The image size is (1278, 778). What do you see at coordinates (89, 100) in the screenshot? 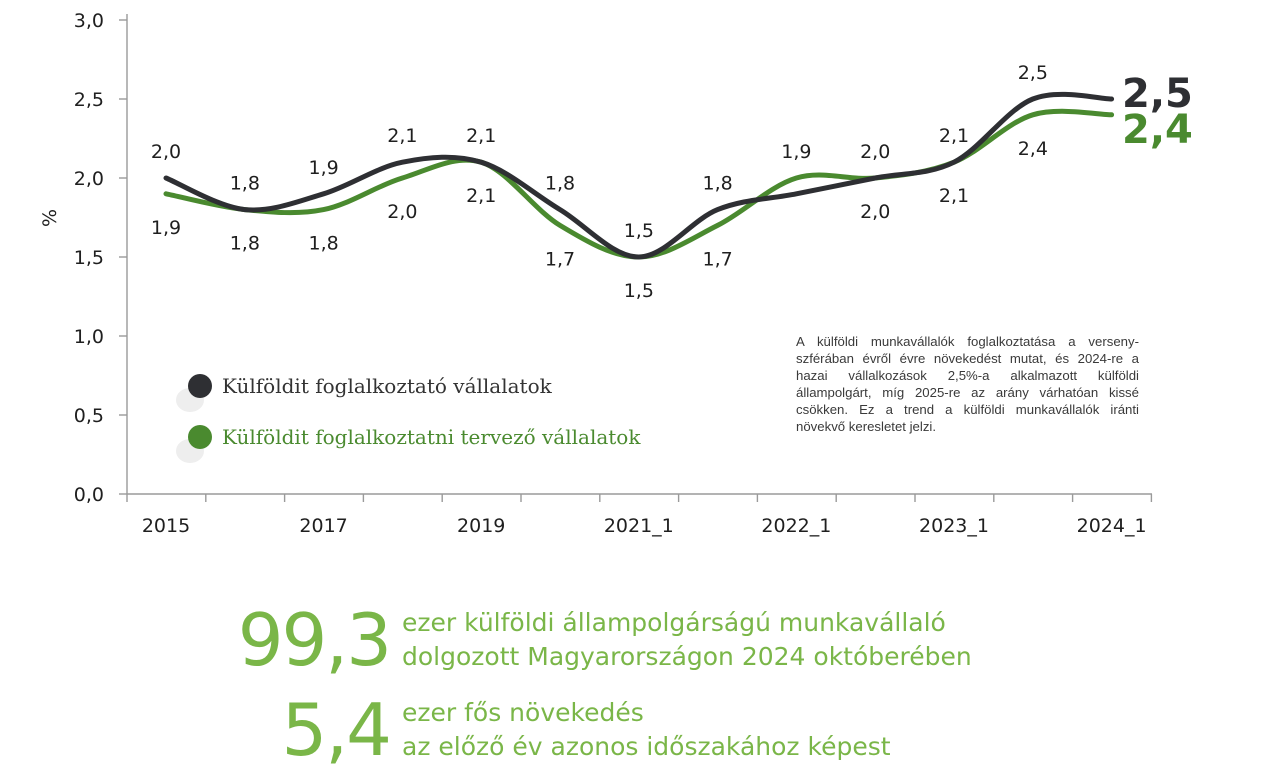
I see `y-tick-label: 2,5` at bounding box center [89, 100].